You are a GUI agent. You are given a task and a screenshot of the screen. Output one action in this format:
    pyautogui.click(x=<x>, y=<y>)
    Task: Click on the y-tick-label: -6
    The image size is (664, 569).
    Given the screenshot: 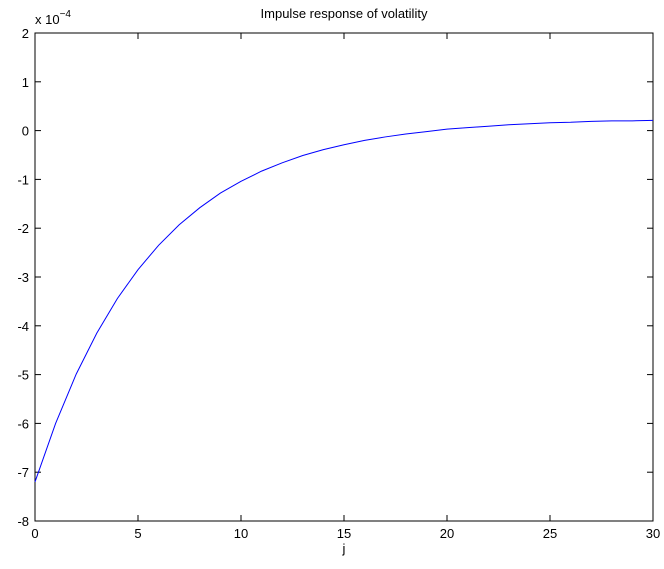 What is the action you would take?
    pyautogui.click(x=23, y=423)
    